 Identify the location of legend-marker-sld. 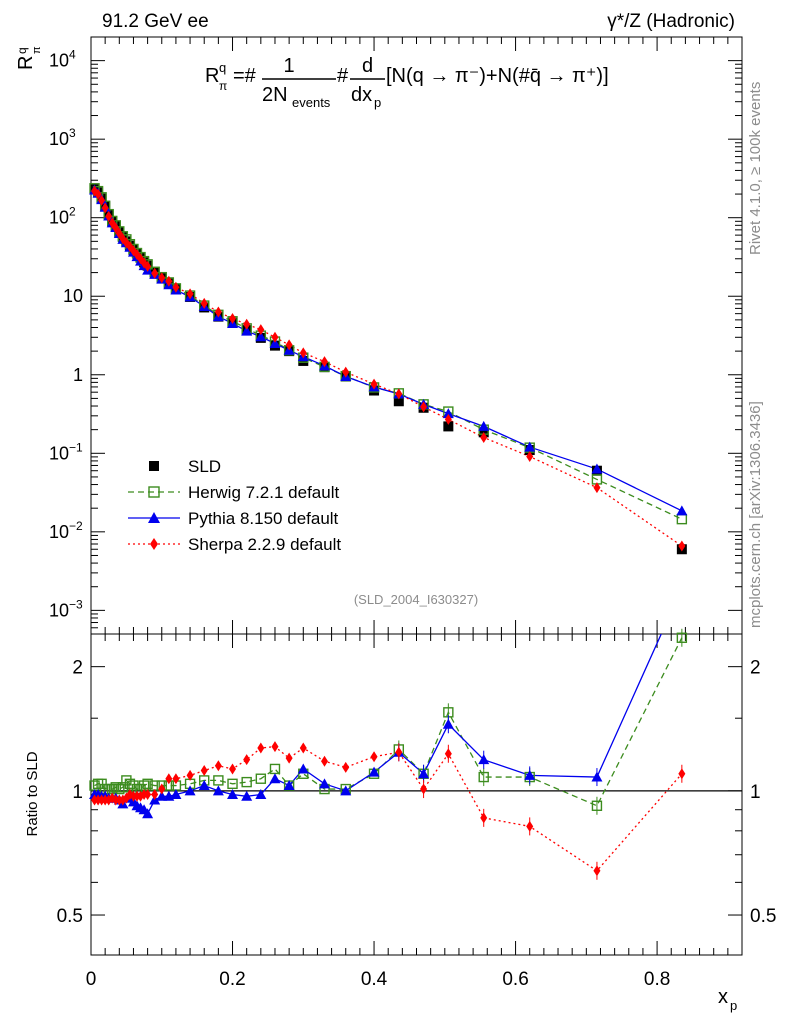
(154, 466).